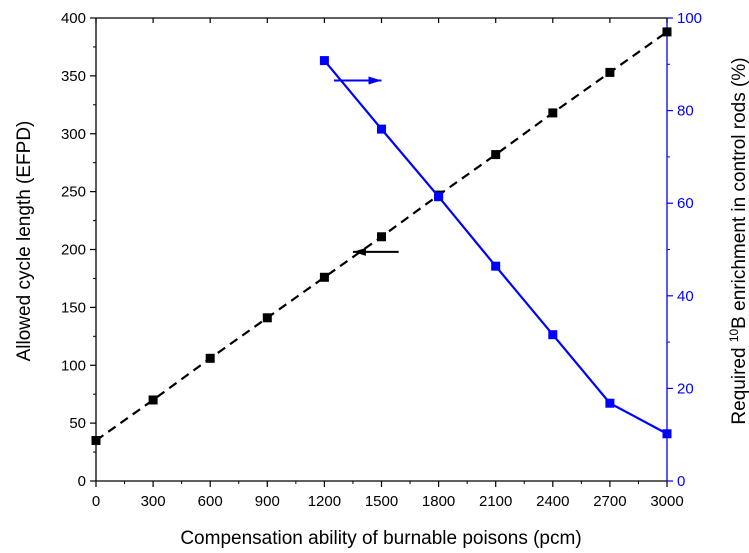 The width and height of the screenshot is (749, 553). Describe the element at coordinates (689, 18) in the screenshot. I see `y-right-tick-label: 100` at that location.